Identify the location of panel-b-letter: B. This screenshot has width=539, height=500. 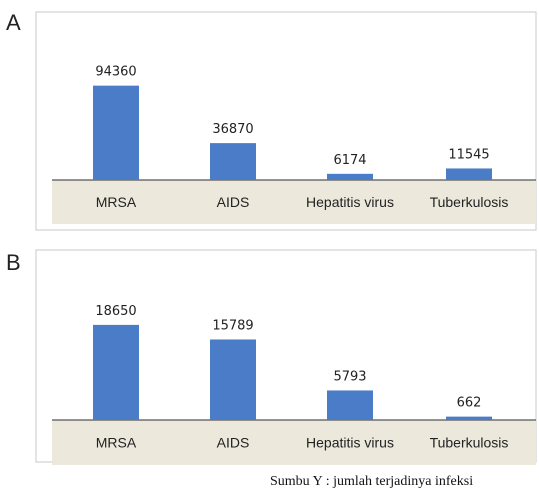
(13, 262).